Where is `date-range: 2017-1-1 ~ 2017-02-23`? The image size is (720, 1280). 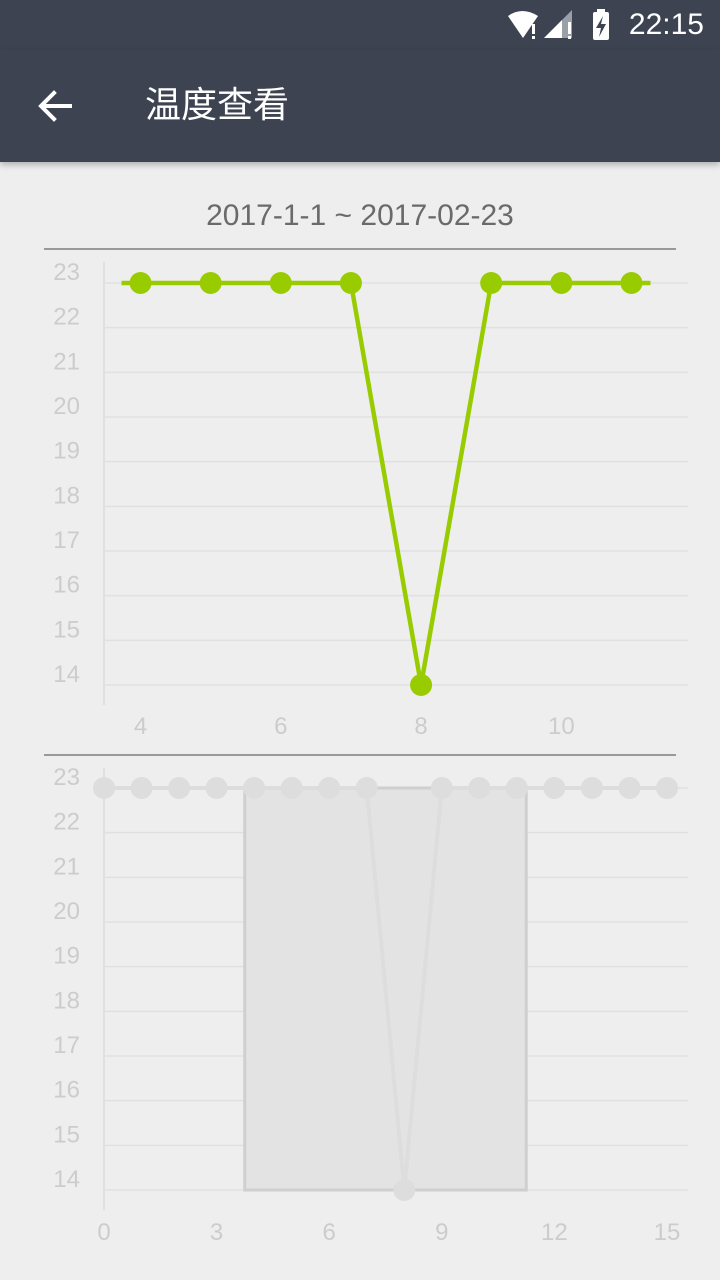 date-range: 2017-1-1 ~ 2017-02-23 is located at coordinates (360, 215).